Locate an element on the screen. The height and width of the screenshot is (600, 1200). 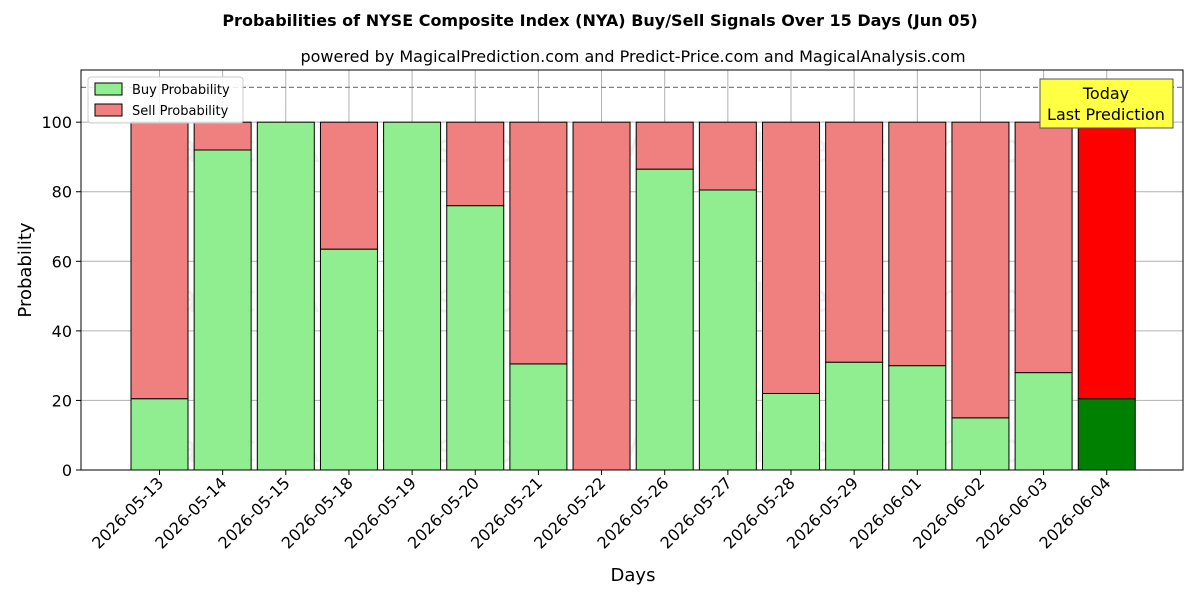
annotation-box is located at coordinates (1106, 103).